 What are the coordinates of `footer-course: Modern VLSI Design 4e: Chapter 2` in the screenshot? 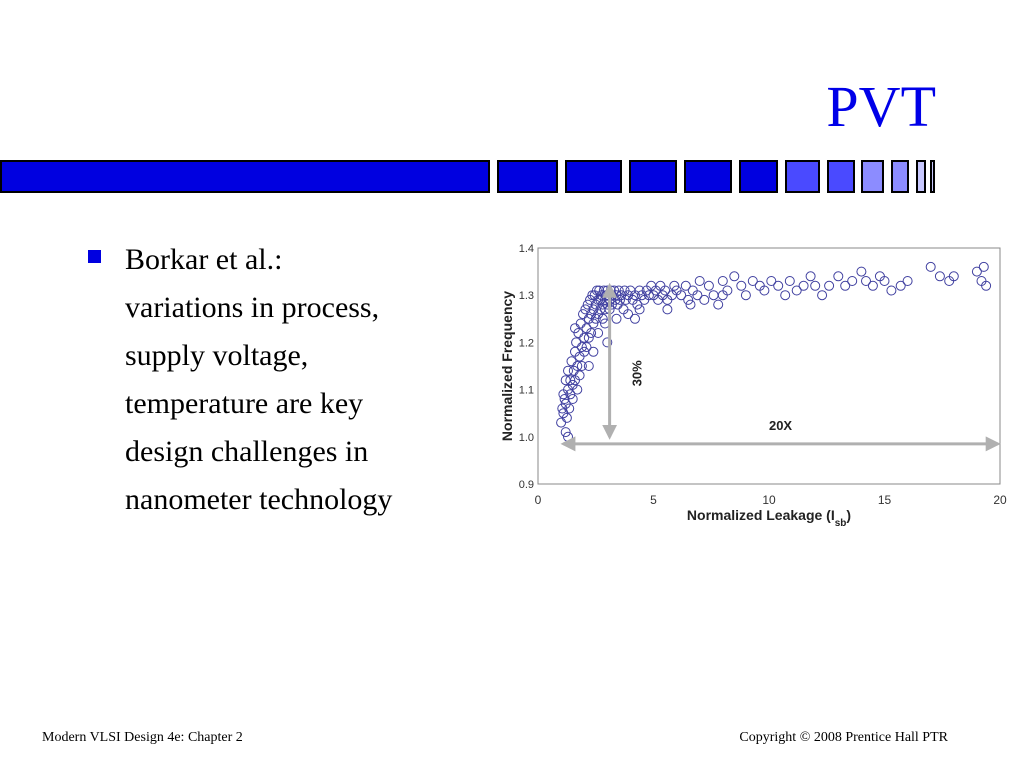 It's located at (142, 737).